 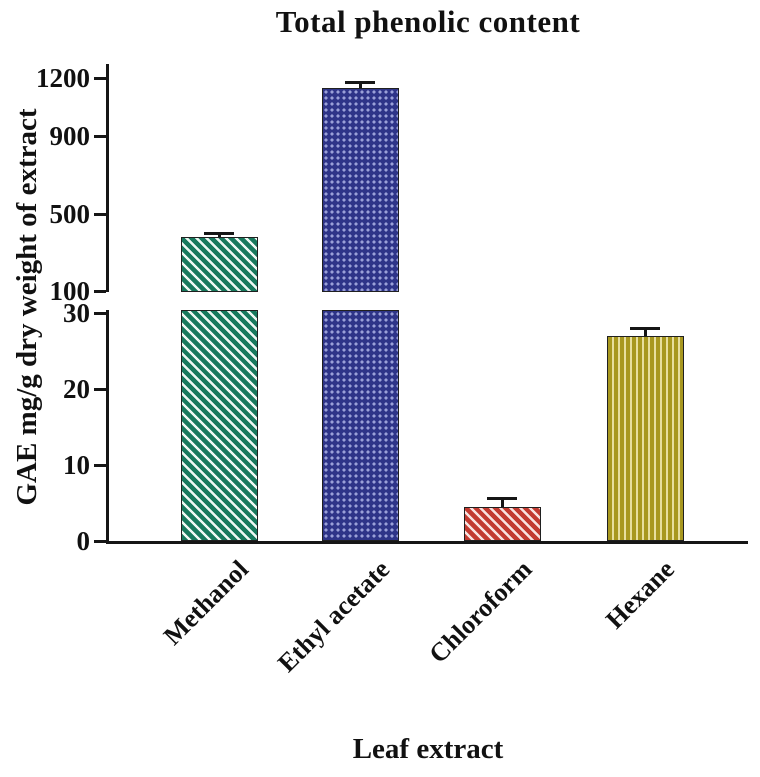 What do you see at coordinates (360, 189) in the screenshot?
I see `bar-ethyl-acetate-upper` at bounding box center [360, 189].